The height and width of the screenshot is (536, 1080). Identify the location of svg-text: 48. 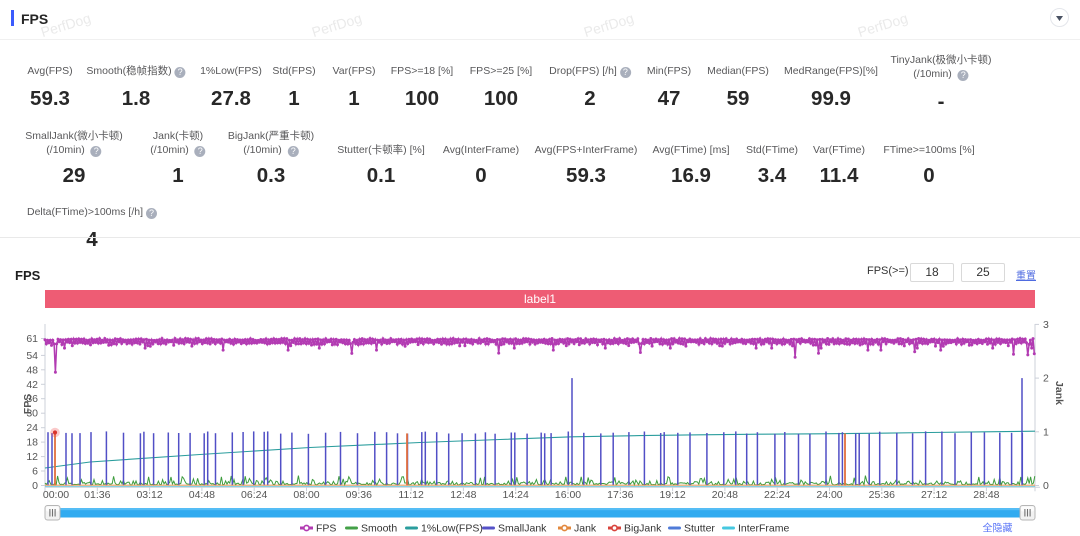
(32, 370).